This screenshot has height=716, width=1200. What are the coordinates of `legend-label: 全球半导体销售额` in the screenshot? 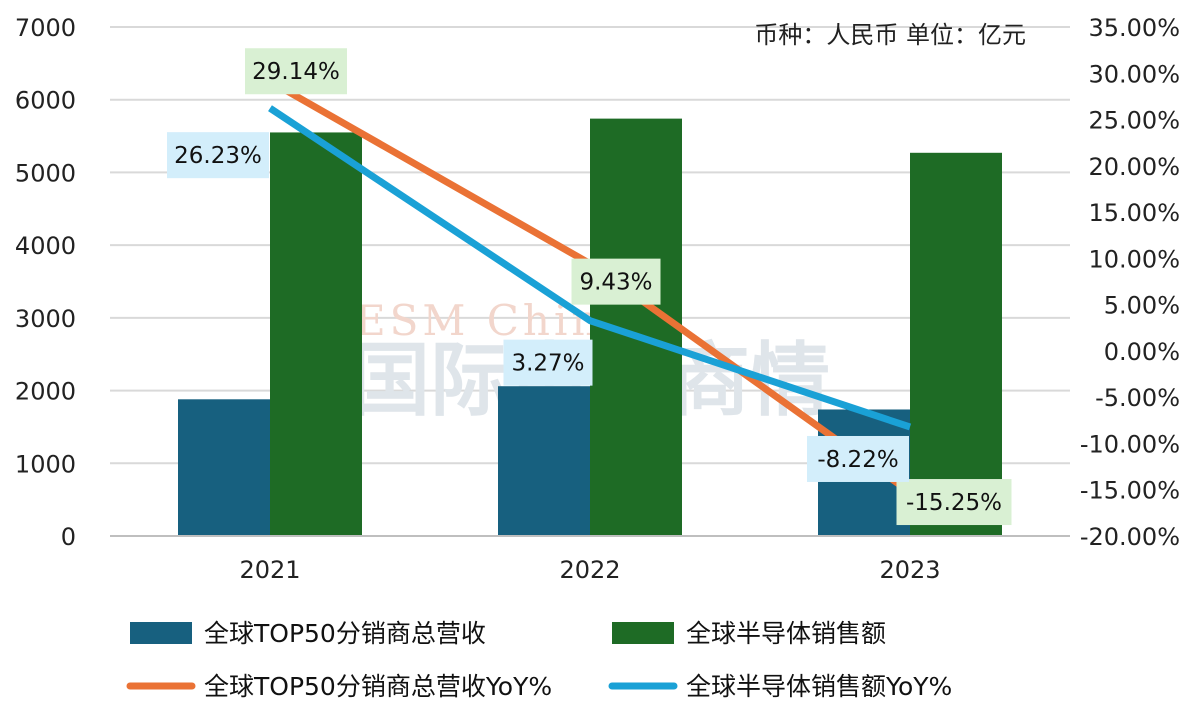 It's located at (786, 633).